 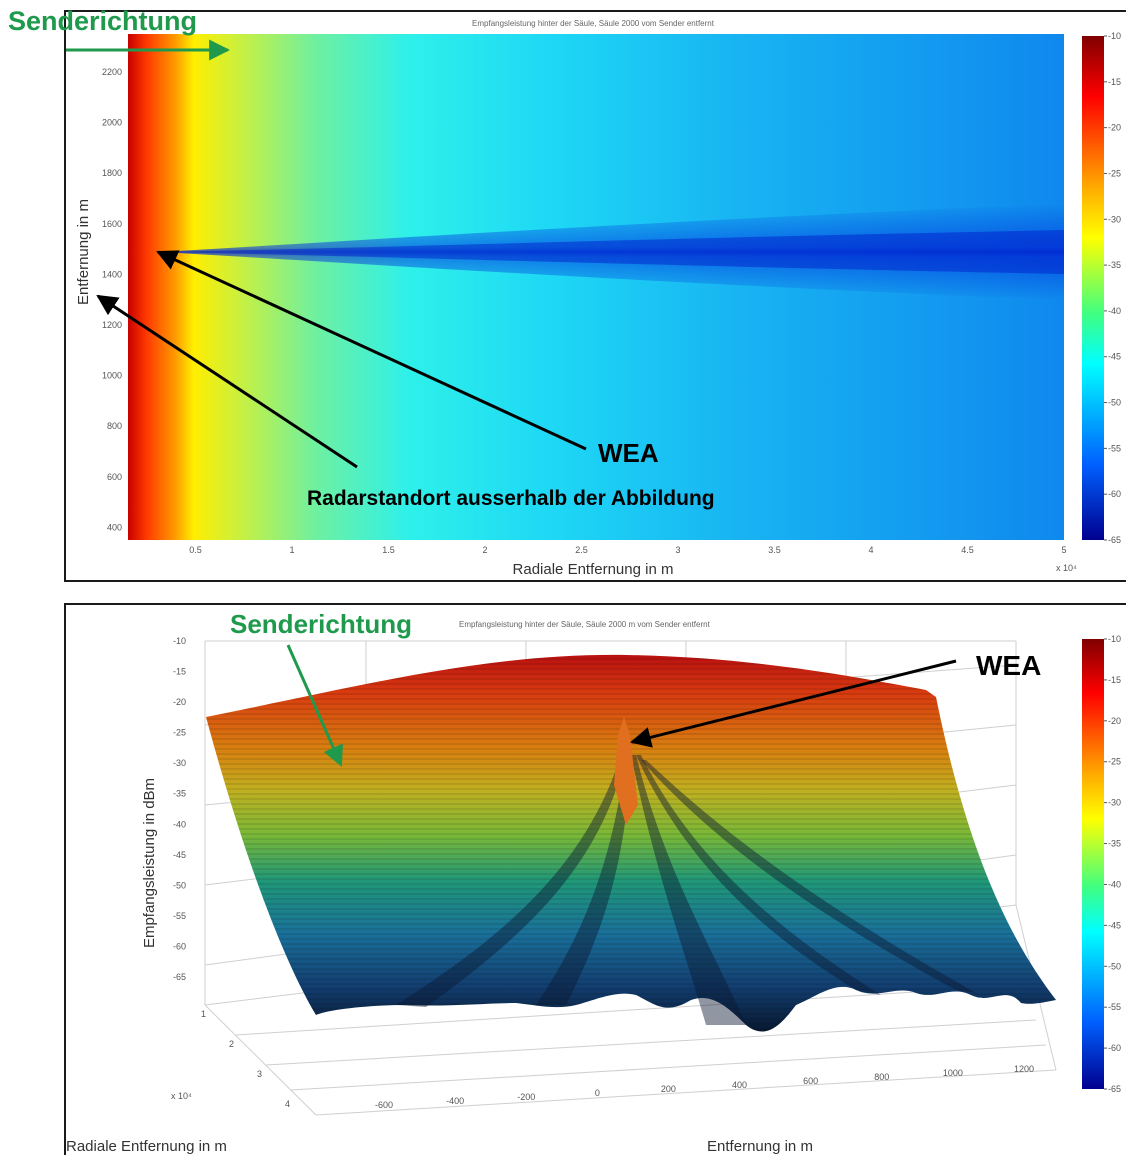 I want to click on top-radar-label: Radarstandort ausserhalb der Abbildung, so click(x=511, y=498).